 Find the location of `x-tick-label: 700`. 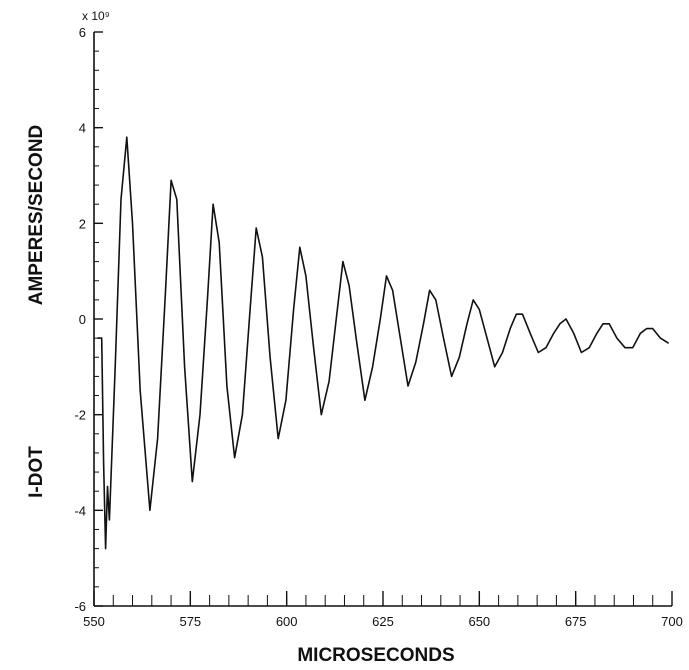

x-tick-label: 700 is located at coordinates (672, 621).